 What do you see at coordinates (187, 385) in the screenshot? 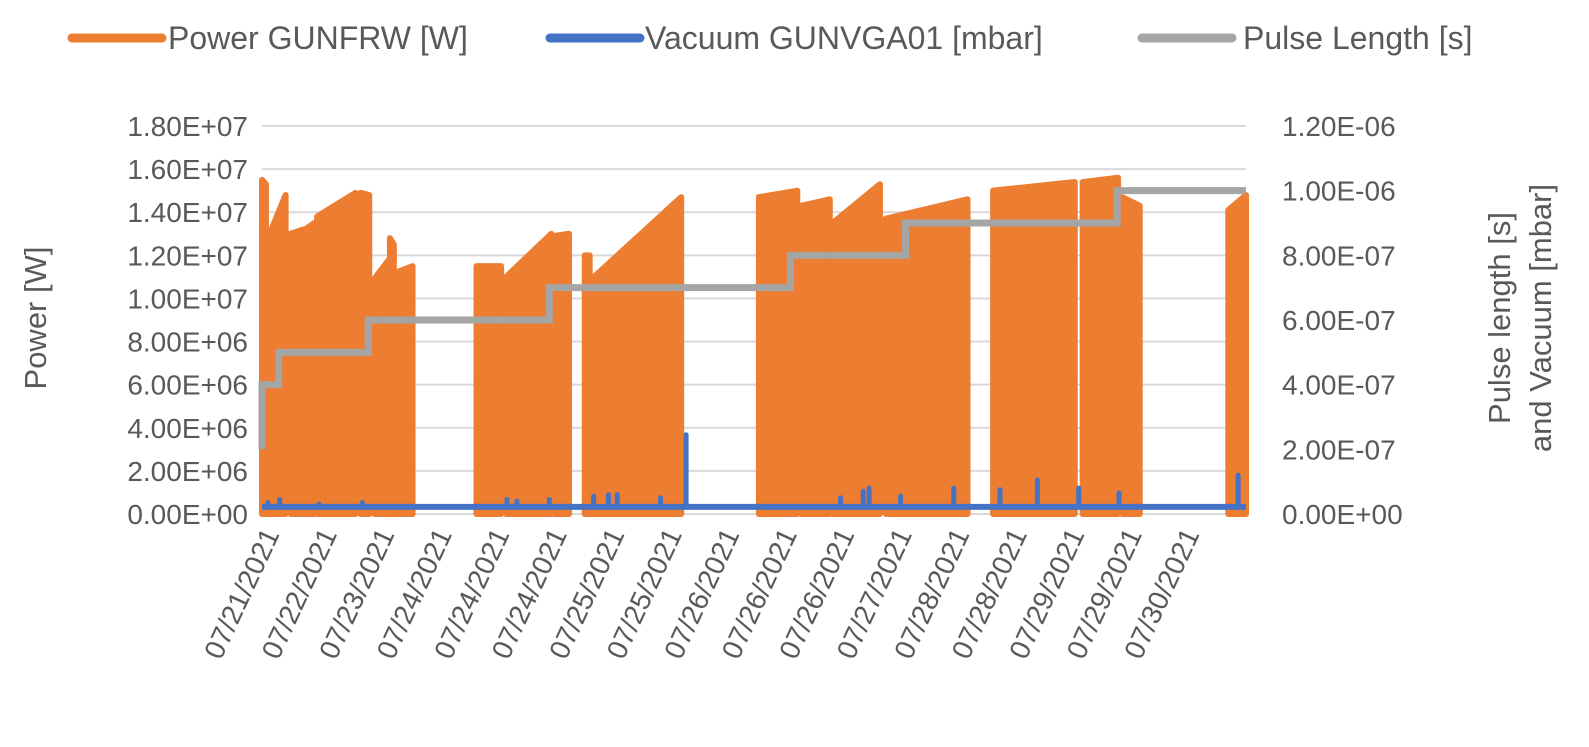
I see `left-tick-label: 6.00E+06` at bounding box center [187, 385].